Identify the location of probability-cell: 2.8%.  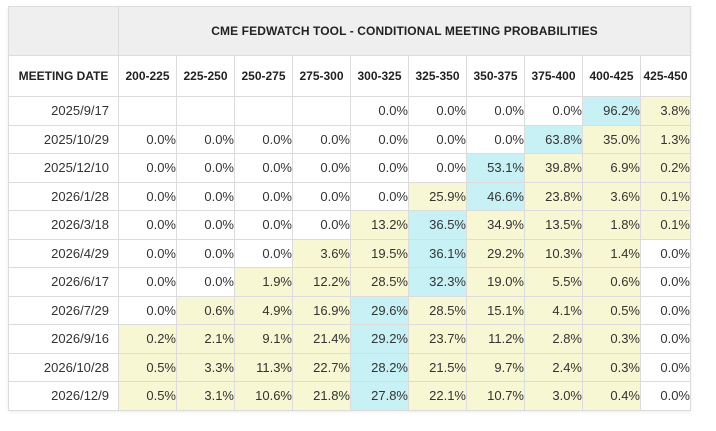
(553, 339).